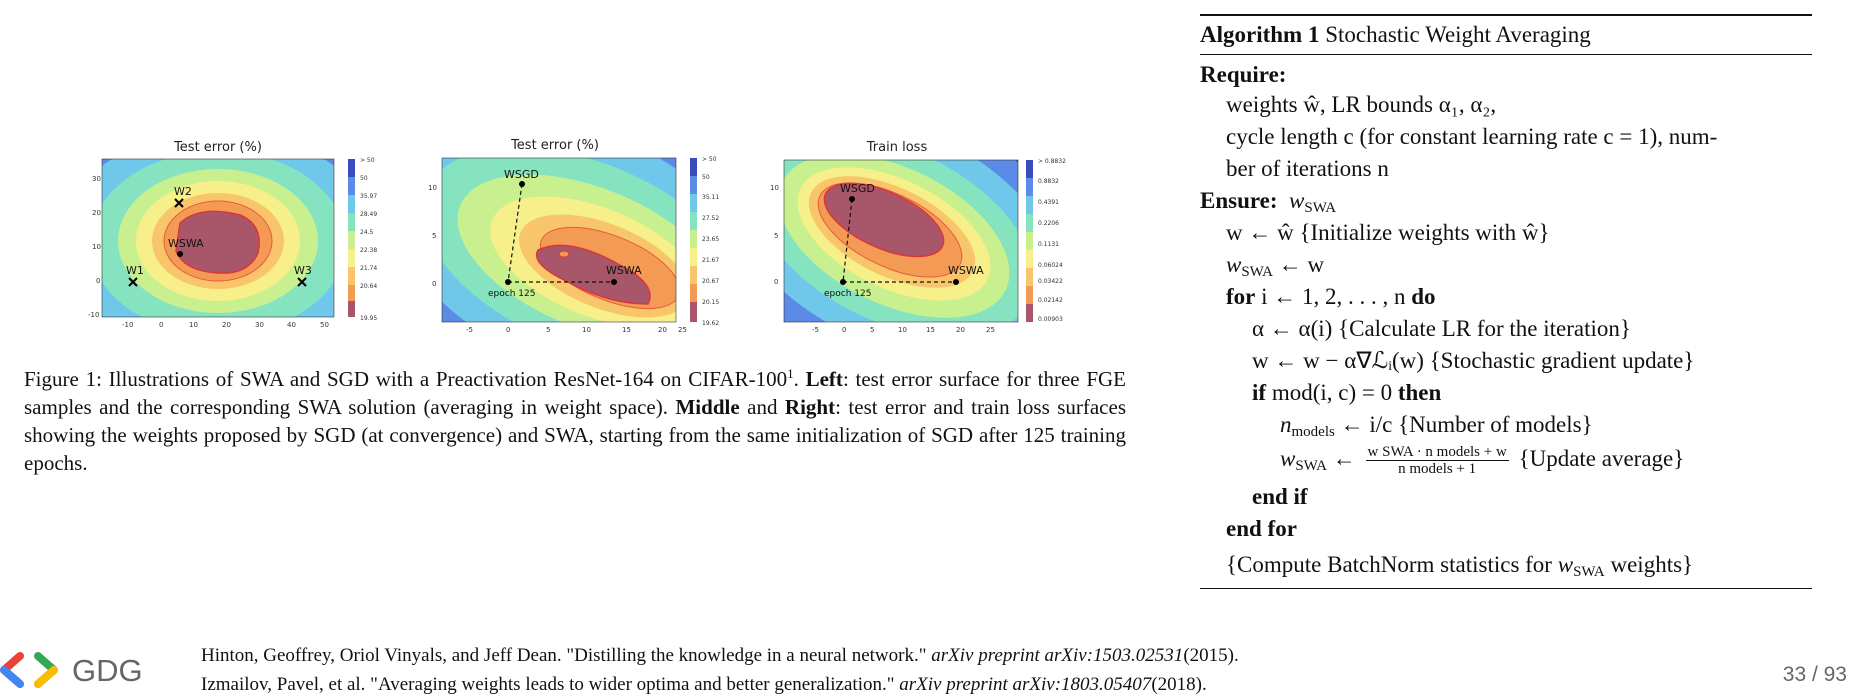 The width and height of the screenshot is (1873, 696). I want to click on colorbar-label: 20.64, so click(368, 286).